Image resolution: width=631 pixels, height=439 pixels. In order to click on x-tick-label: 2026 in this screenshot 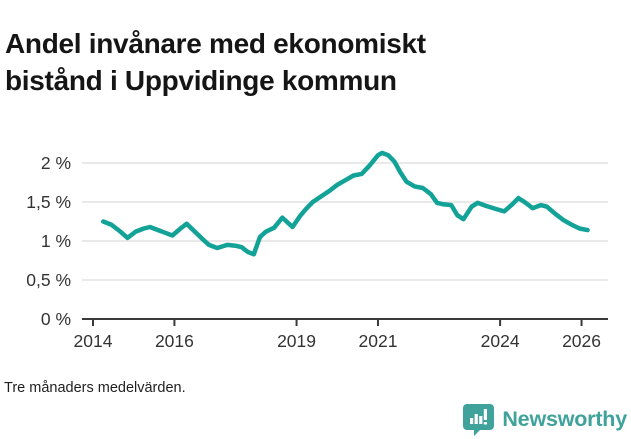, I will do `click(581, 341)`.